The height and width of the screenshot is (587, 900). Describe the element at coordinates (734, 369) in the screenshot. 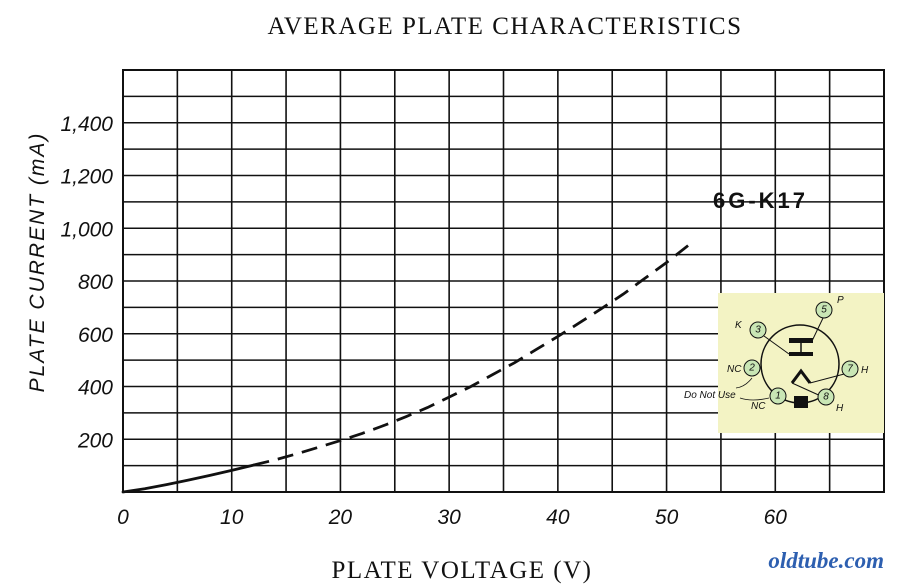

I see `pin-2-label: NC` at that location.